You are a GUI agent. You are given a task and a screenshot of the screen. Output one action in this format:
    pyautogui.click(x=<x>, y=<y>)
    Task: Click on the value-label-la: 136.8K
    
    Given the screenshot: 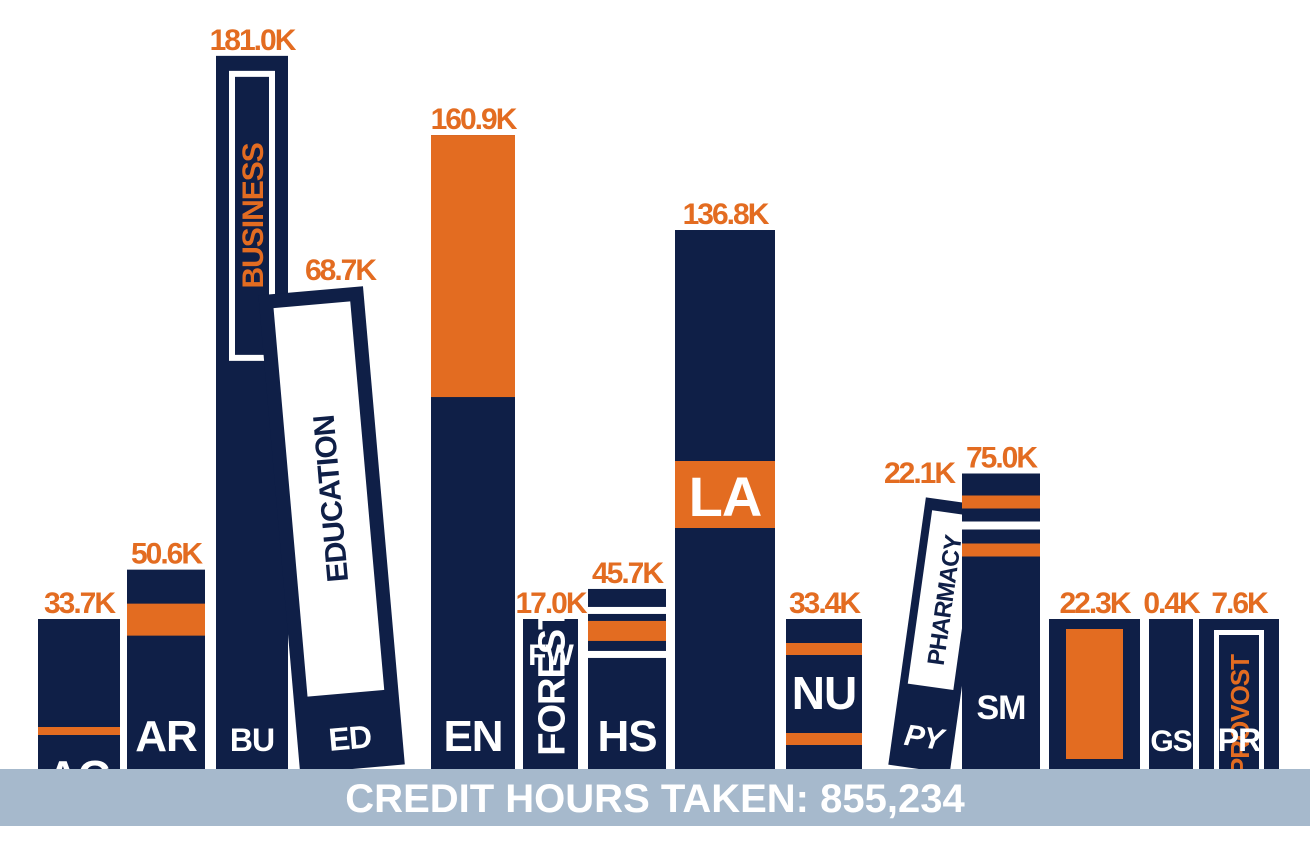 What is the action you would take?
    pyautogui.click(x=726, y=214)
    